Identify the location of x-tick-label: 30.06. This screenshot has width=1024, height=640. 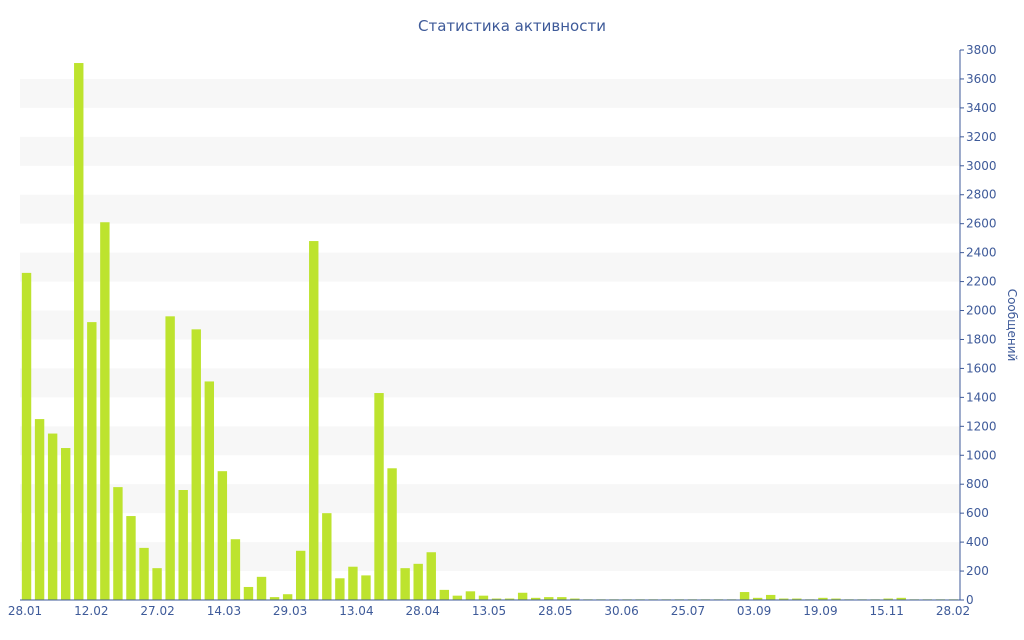
(621, 611).